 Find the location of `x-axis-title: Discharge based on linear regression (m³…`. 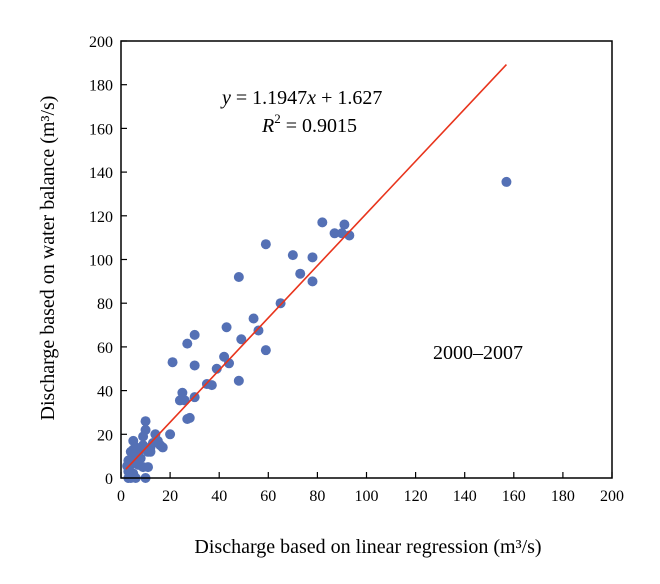

x-axis-title: Discharge based on linear regression (m³… is located at coordinates (367, 547).